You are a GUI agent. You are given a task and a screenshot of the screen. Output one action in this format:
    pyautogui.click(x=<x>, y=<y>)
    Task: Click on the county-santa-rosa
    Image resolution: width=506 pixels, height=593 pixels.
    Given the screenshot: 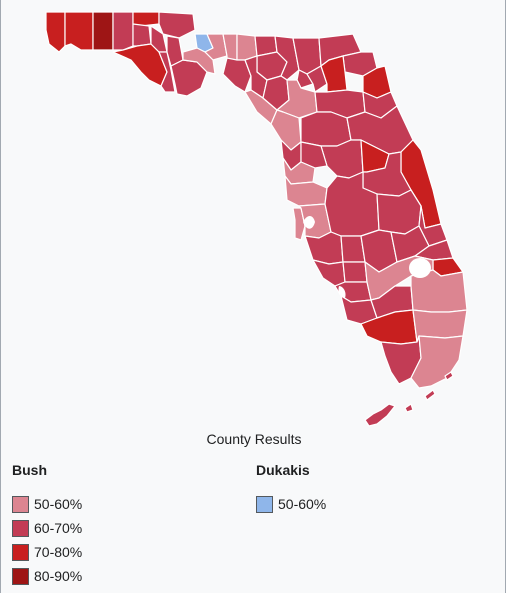 What is the action you would take?
    pyautogui.click(x=79, y=31)
    